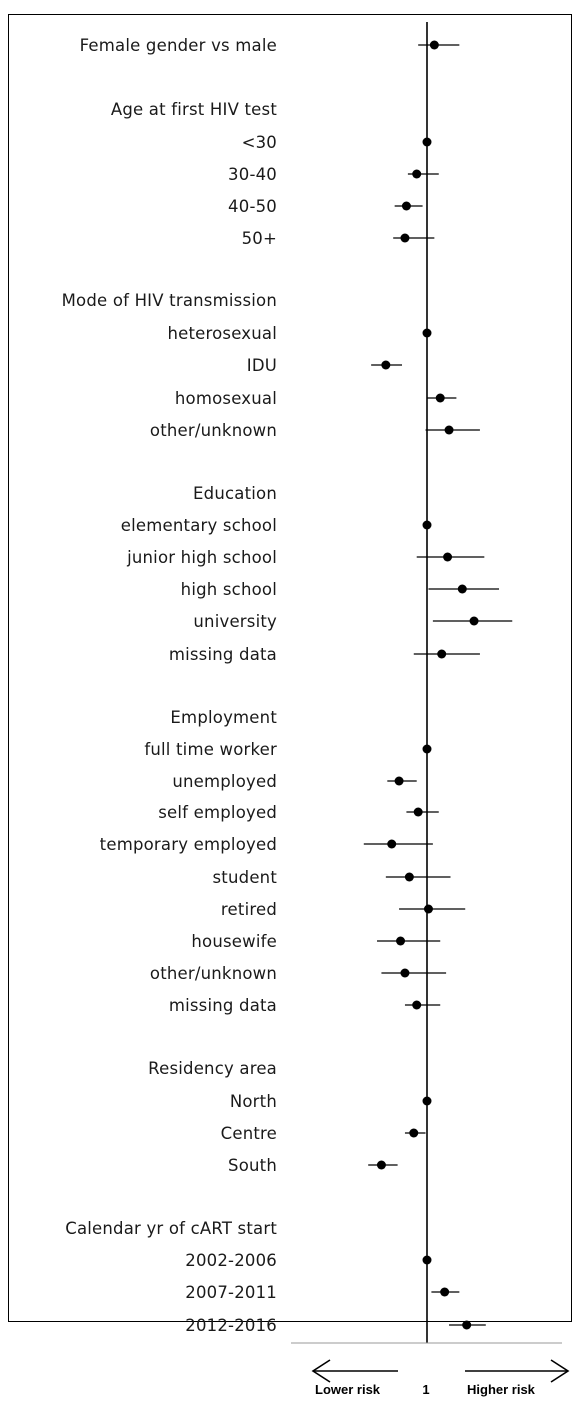 The width and height of the screenshot is (579, 1402). Describe the element at coordinates (199, 525) in the screenshot. I see `row-label: elementary school` at that location.